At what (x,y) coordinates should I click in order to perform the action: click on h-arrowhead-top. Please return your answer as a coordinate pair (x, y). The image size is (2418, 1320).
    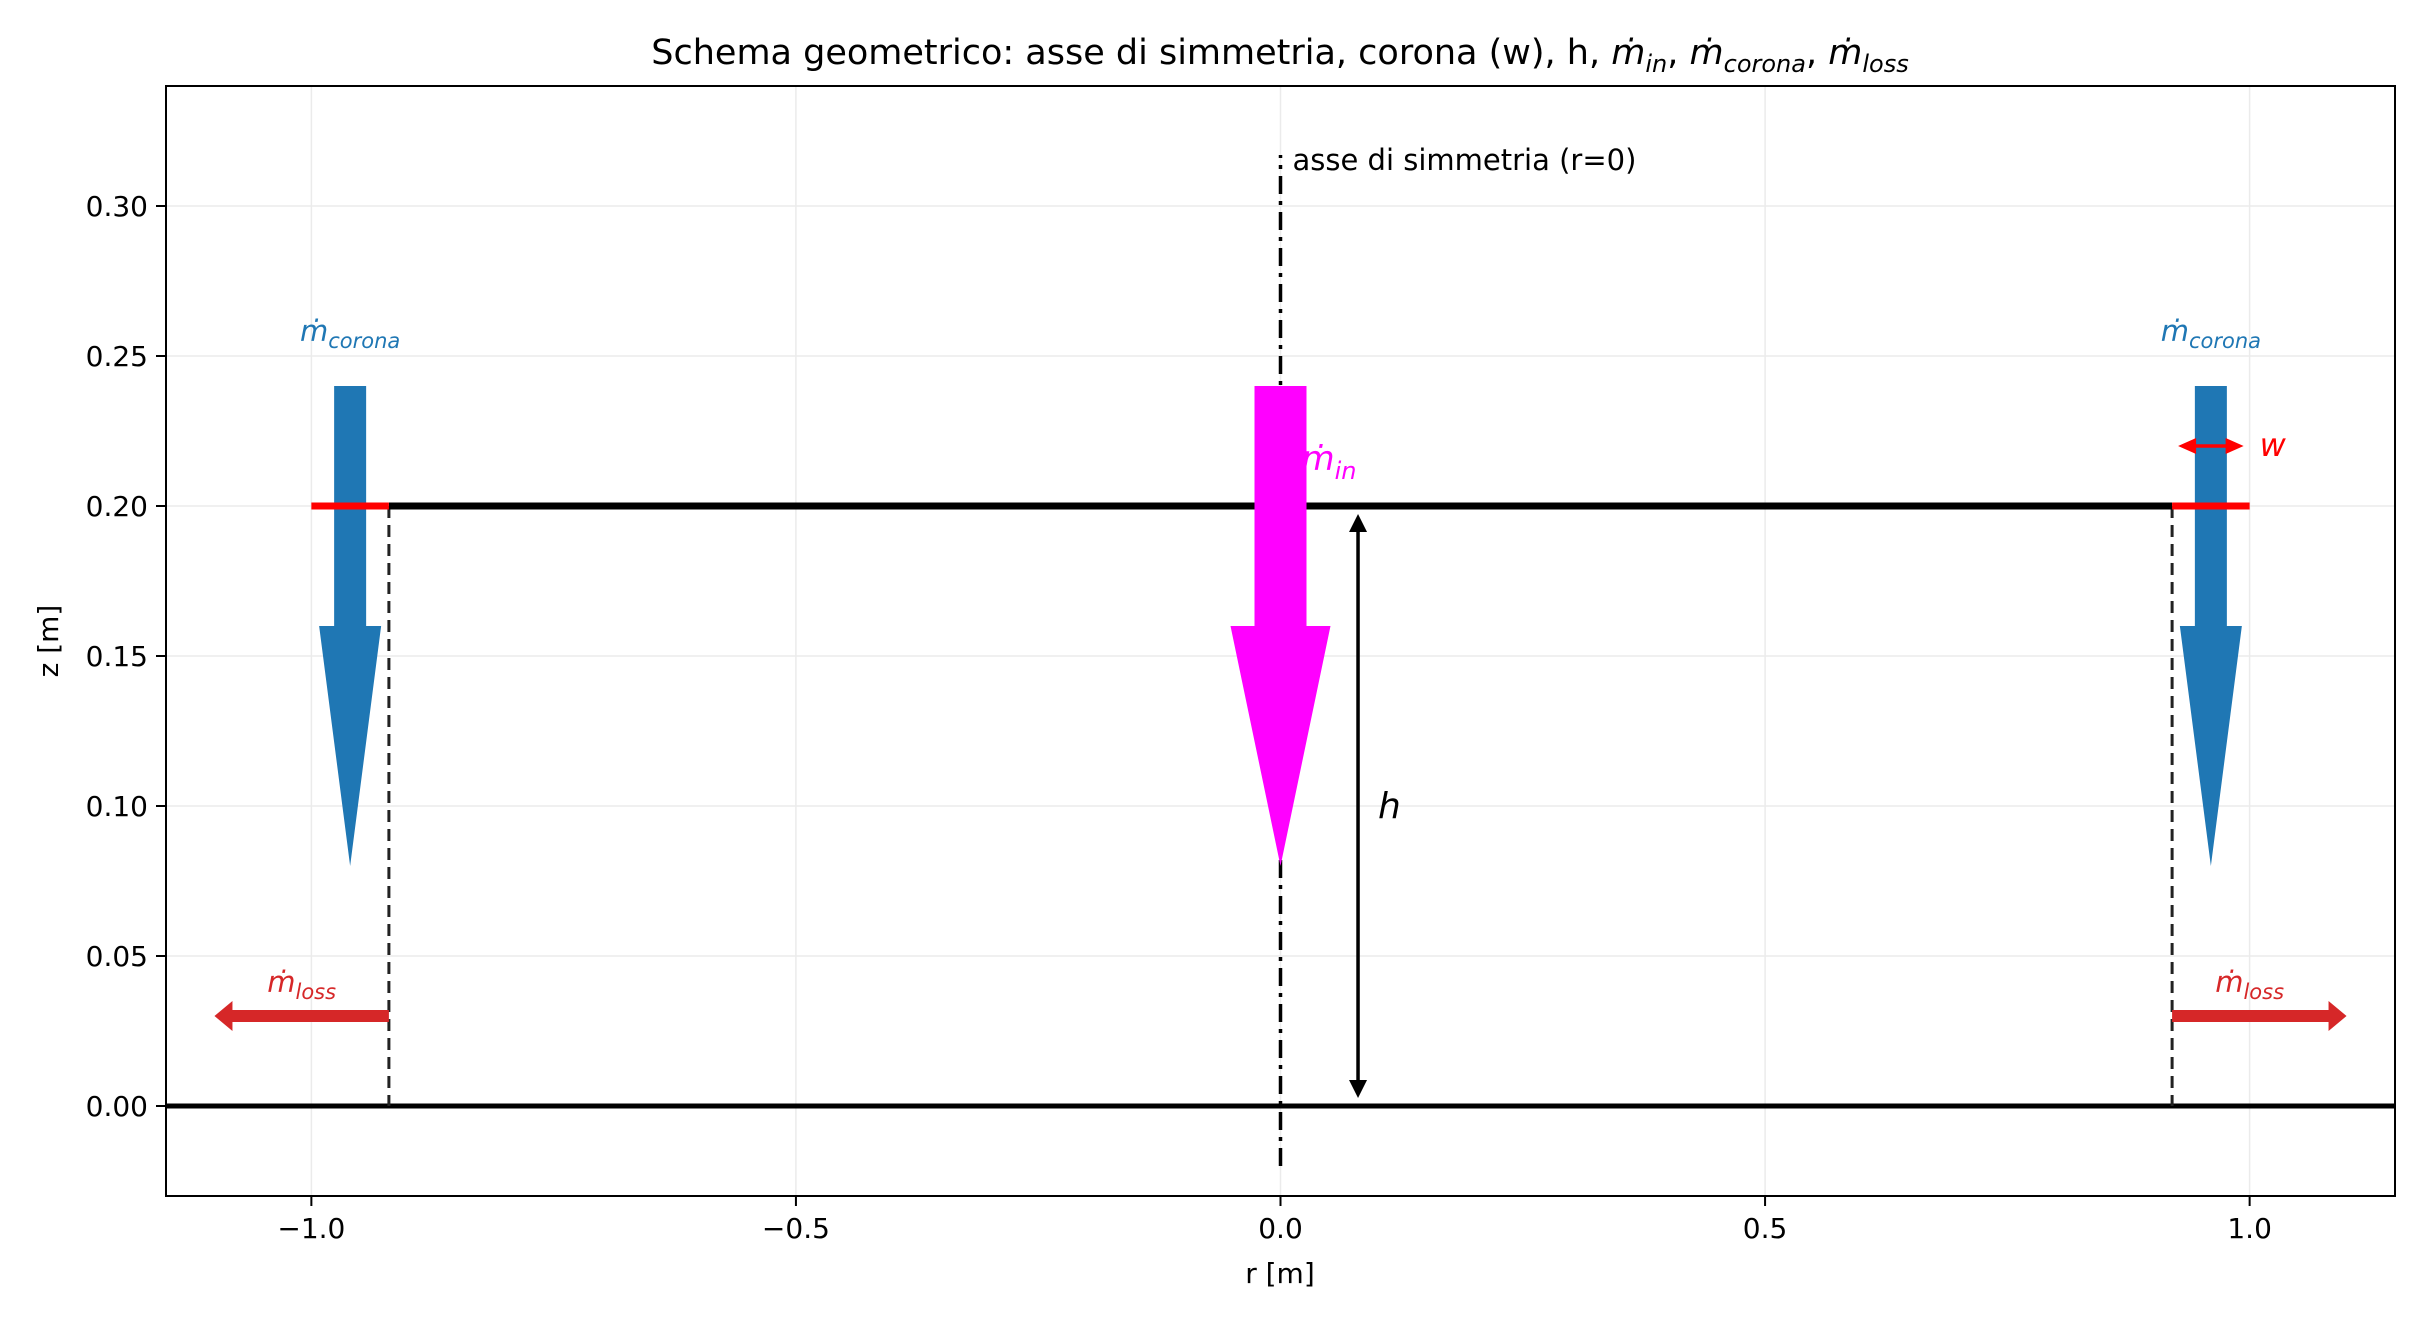
    Looking at the image, I should click on (1358, 523).